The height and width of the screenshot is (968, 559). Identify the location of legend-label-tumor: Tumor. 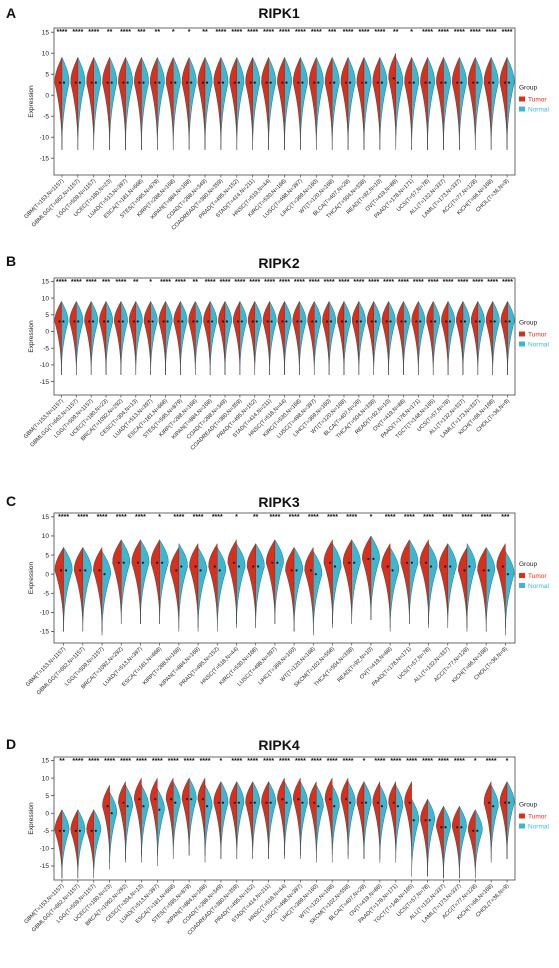
(537, 335).